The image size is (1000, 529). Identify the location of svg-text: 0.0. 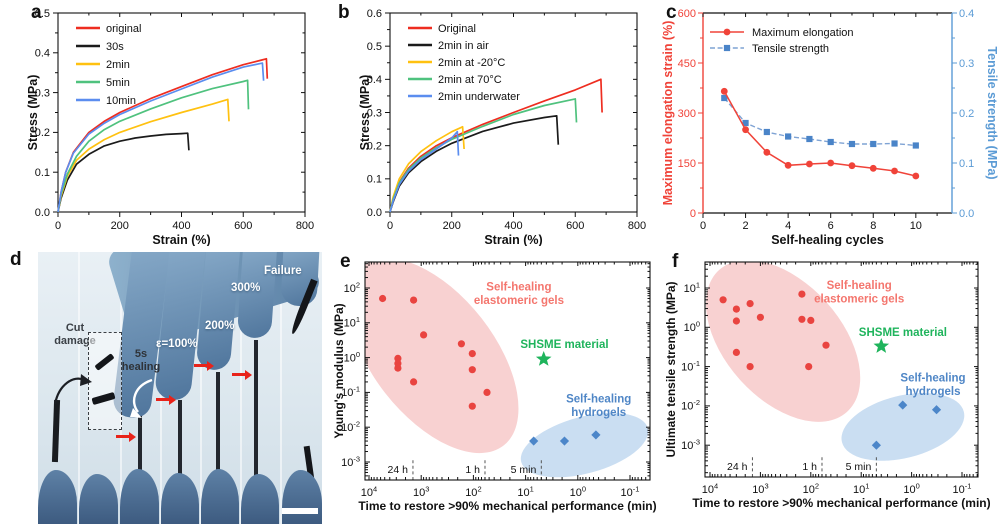
(42, 213).